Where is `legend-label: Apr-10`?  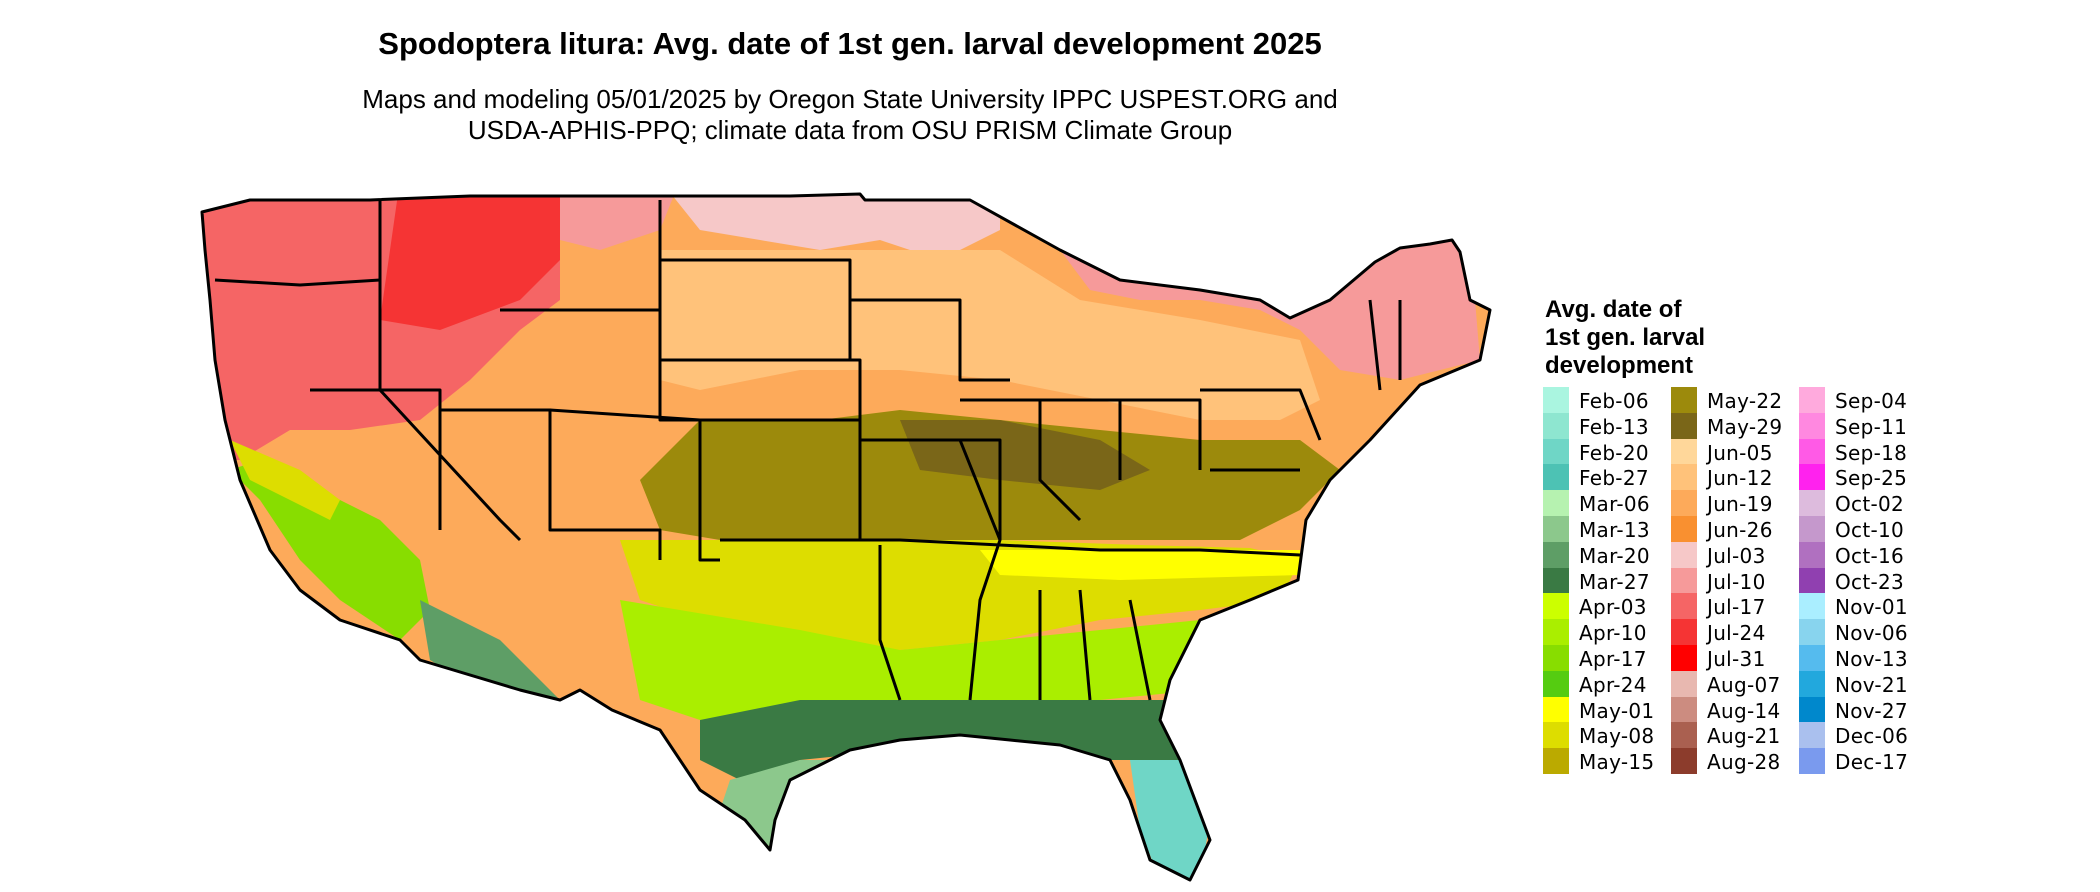 legend-label: Apr-10 is located at coordinates (1613, 633).